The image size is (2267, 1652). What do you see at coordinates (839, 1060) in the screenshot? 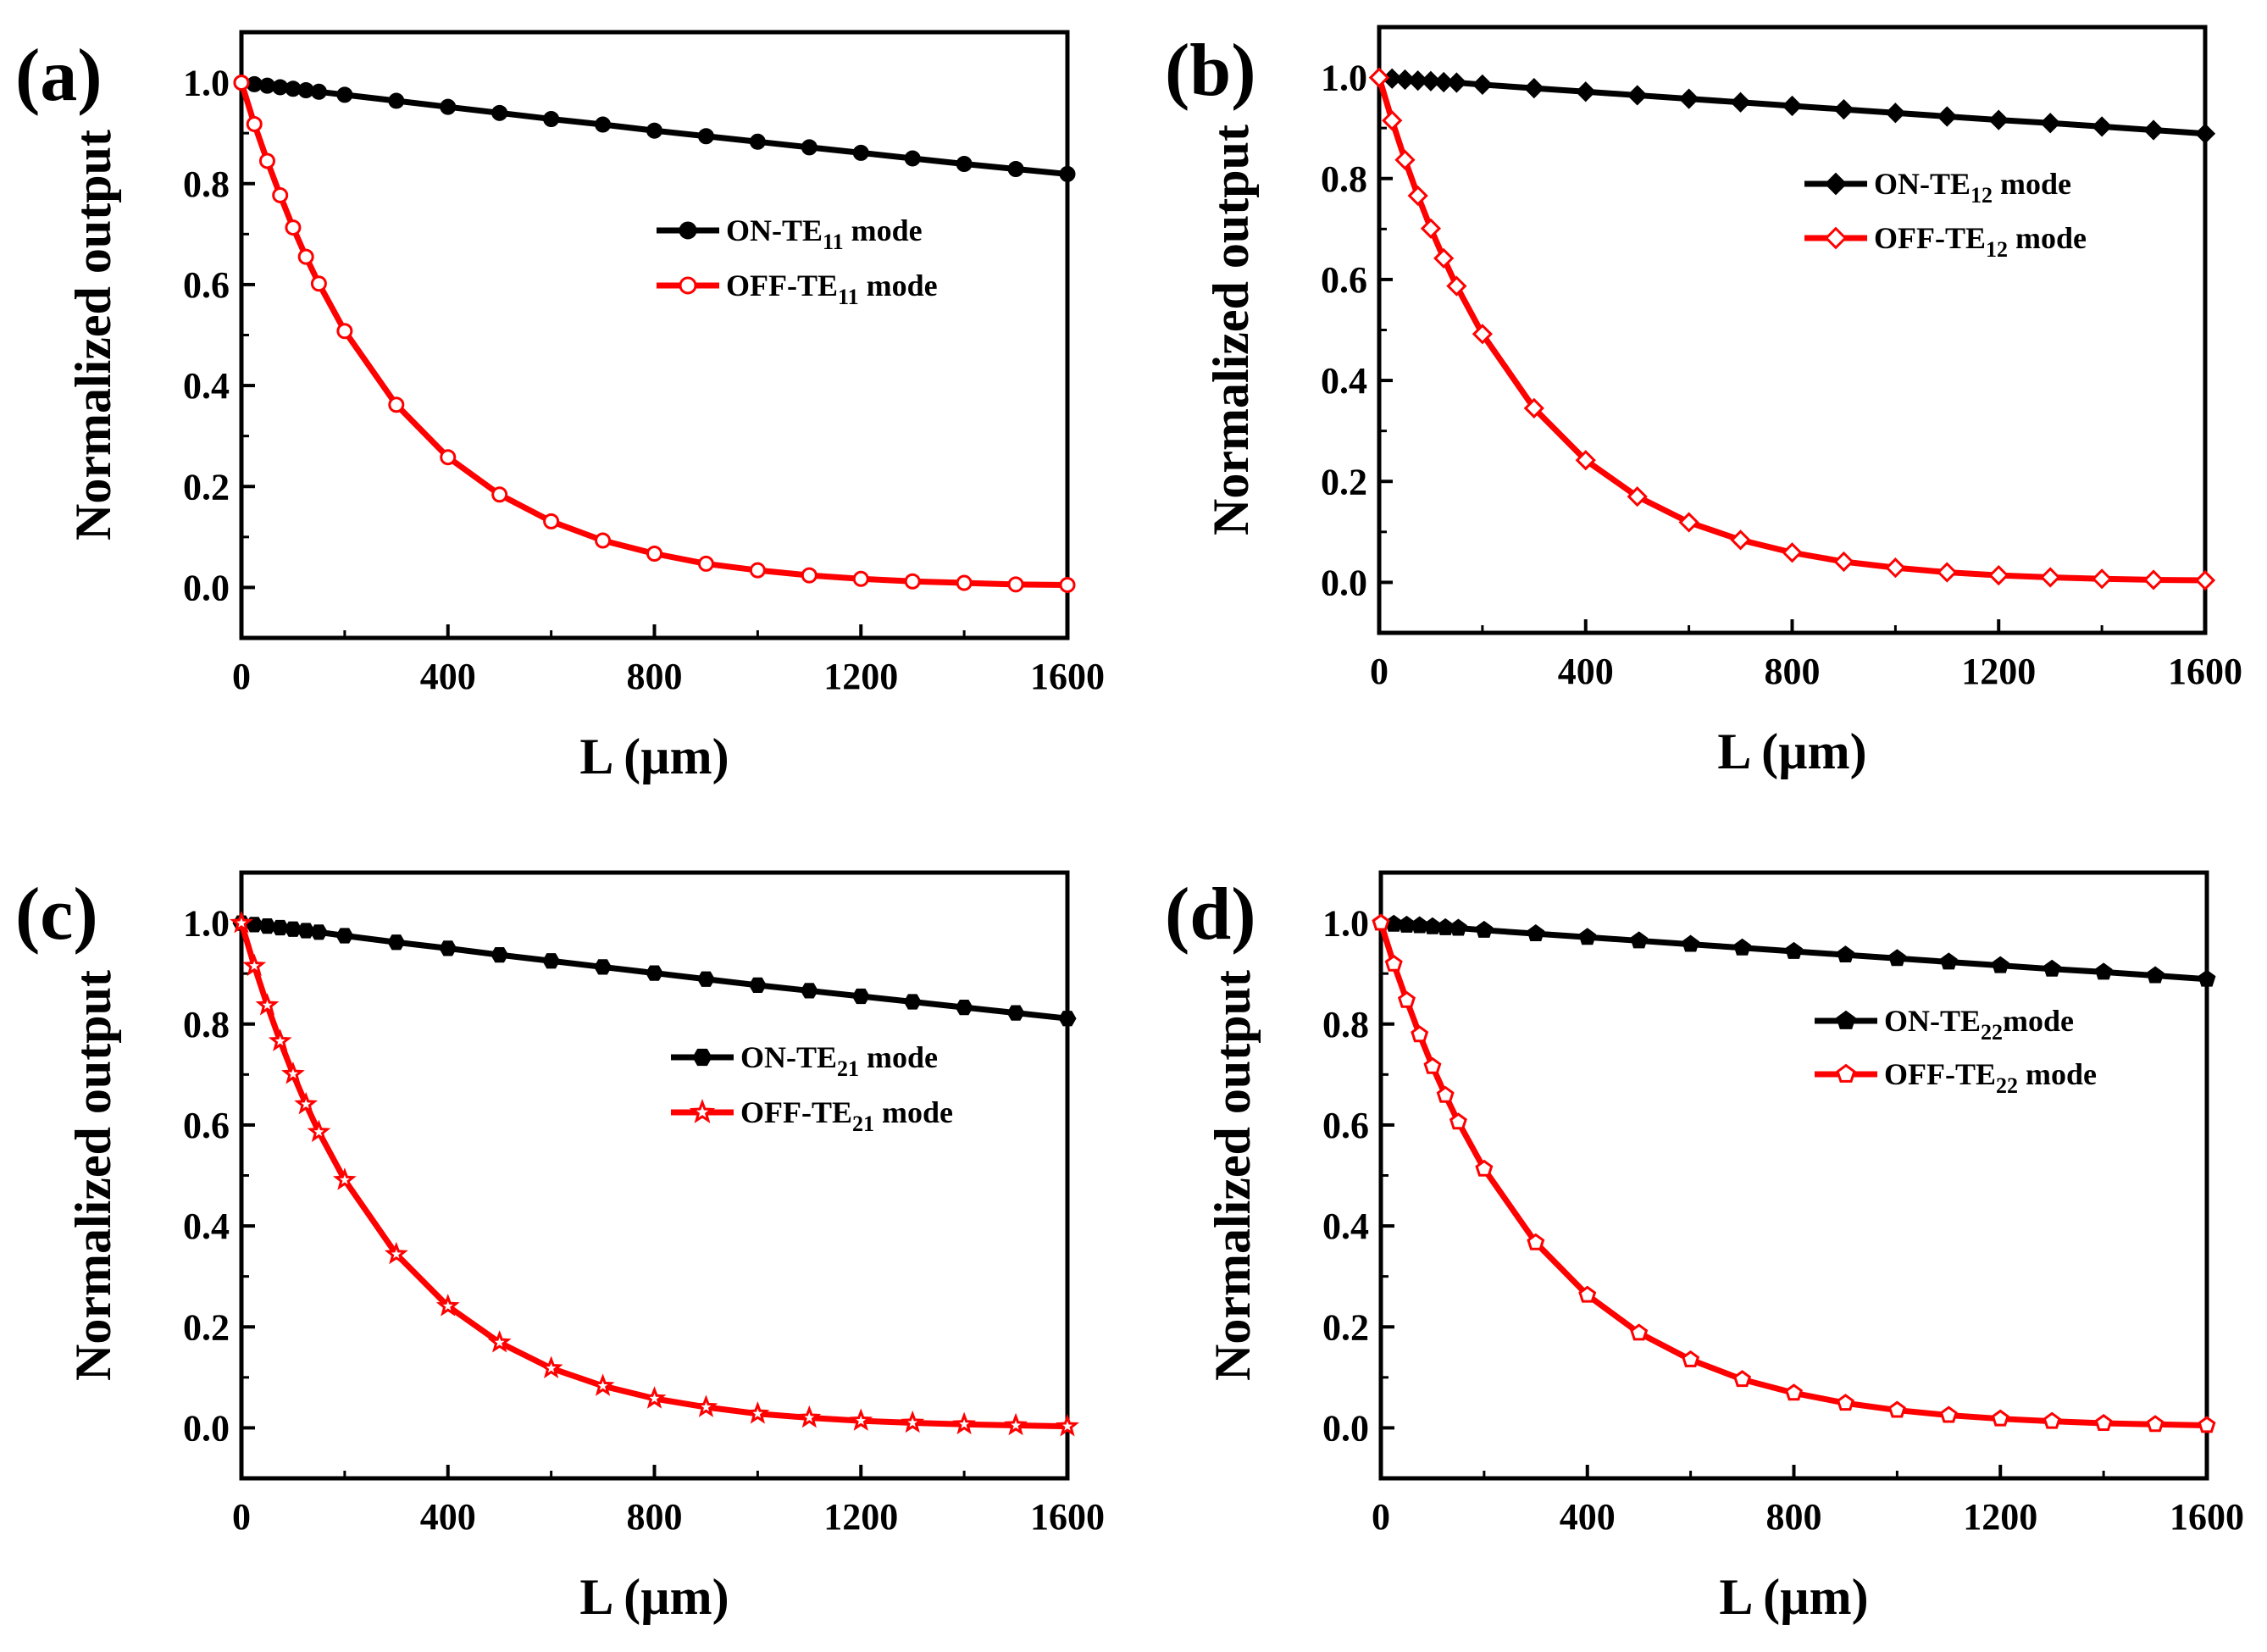
I see `legend-label: ON-TE21 mode` at bounding box center [839, 1060].